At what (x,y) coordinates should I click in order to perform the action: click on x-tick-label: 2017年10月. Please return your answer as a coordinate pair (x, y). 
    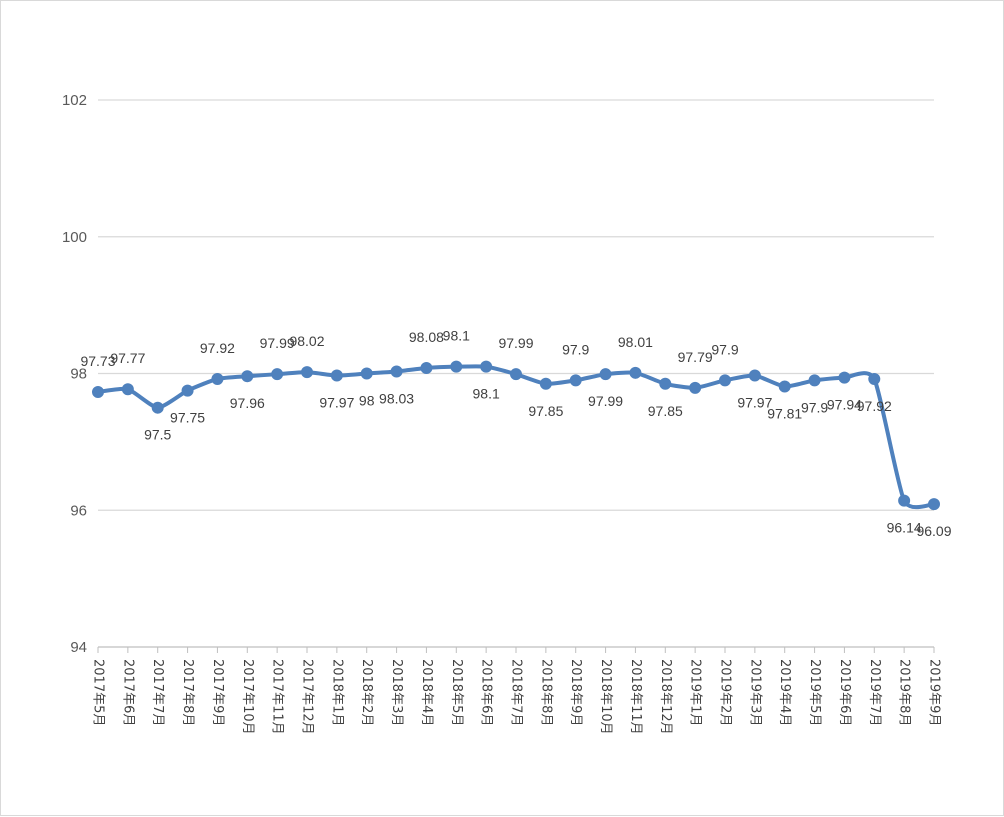
    Looking at the image, I should click on (247, 697).